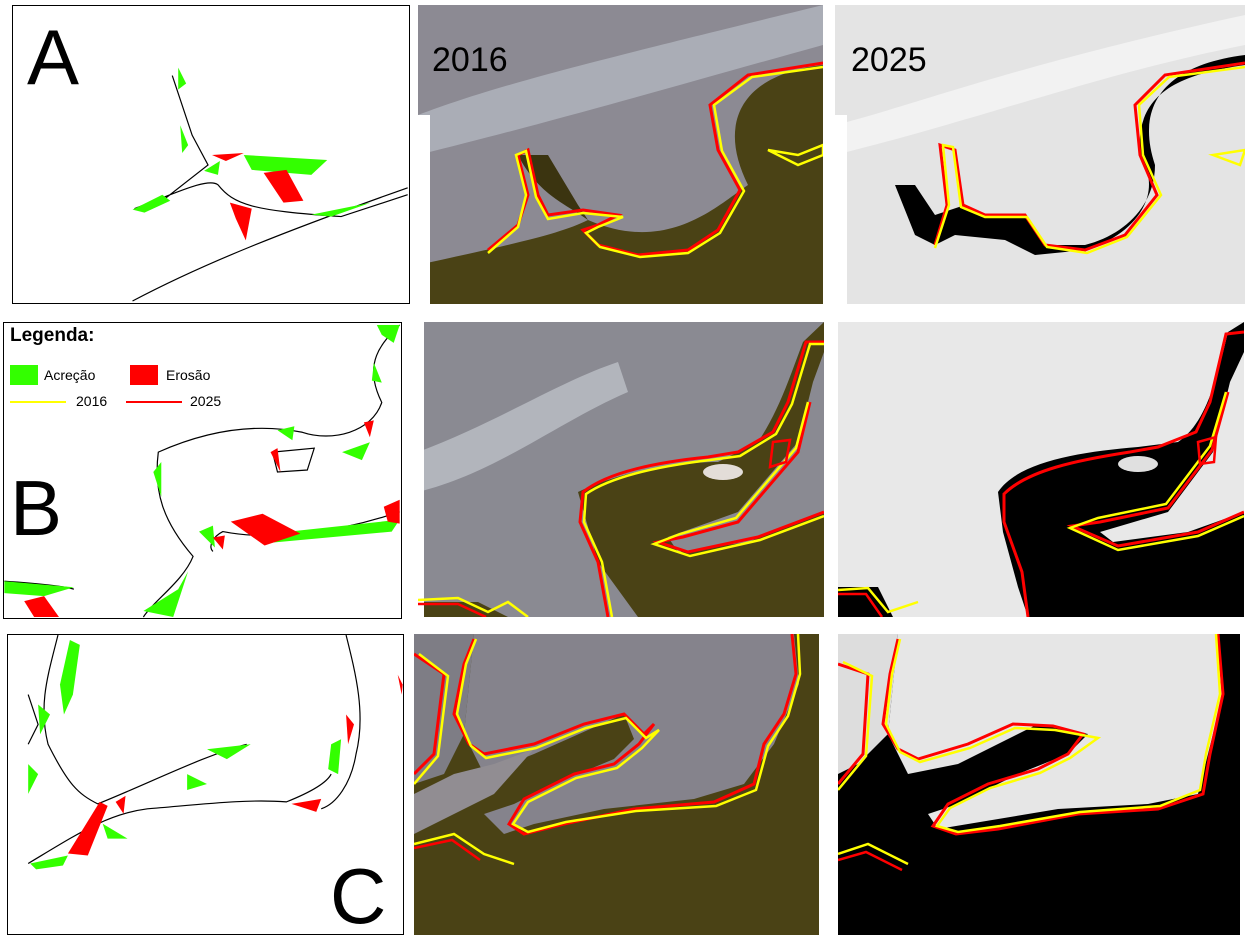  I want to click on year-label-2025: 2025, so click(889, 60).